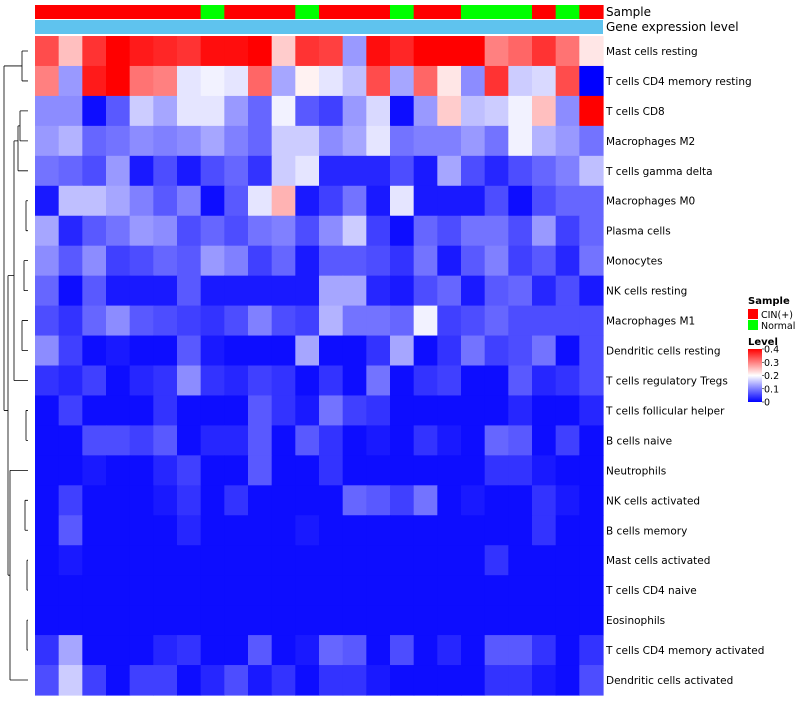 The height and width of the screenshot is (704, 800). I want to click on level-colorbar, so click(755, 375).